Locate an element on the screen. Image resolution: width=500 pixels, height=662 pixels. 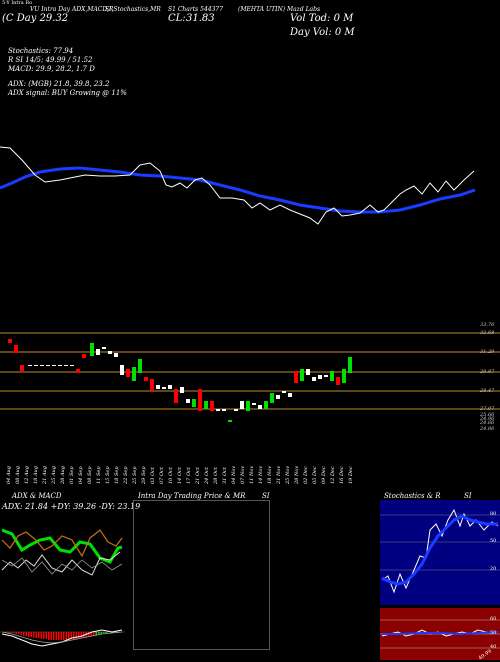
price-level-label: 31.29 is located at coordinates (487, 352).